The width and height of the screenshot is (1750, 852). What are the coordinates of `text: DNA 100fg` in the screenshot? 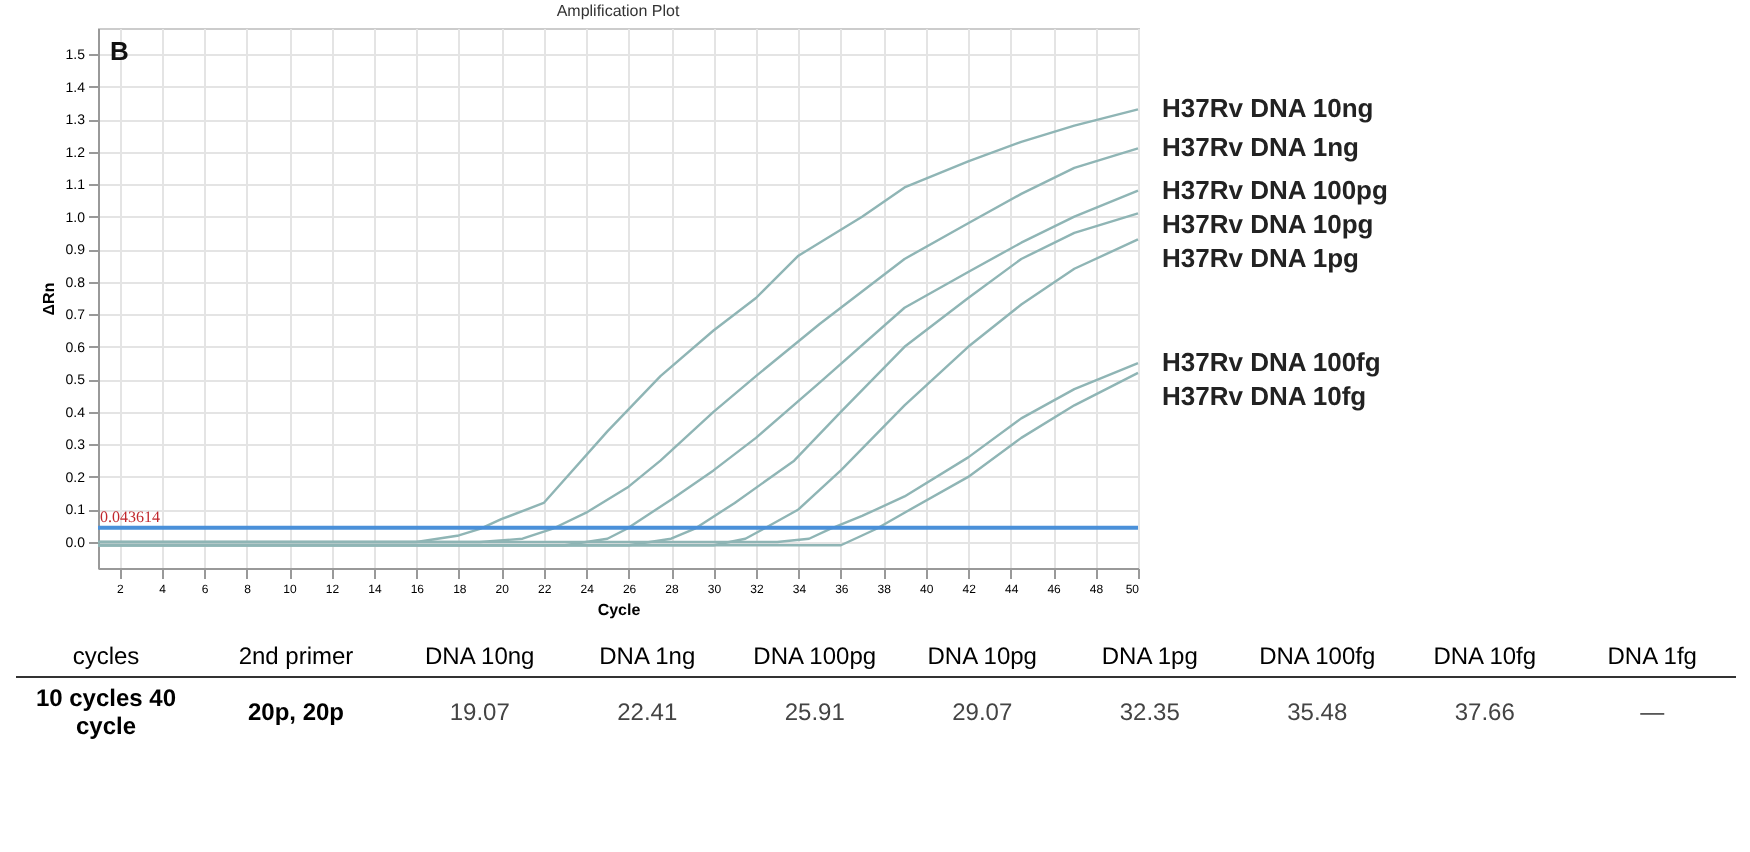 It's located at (1317, 657).